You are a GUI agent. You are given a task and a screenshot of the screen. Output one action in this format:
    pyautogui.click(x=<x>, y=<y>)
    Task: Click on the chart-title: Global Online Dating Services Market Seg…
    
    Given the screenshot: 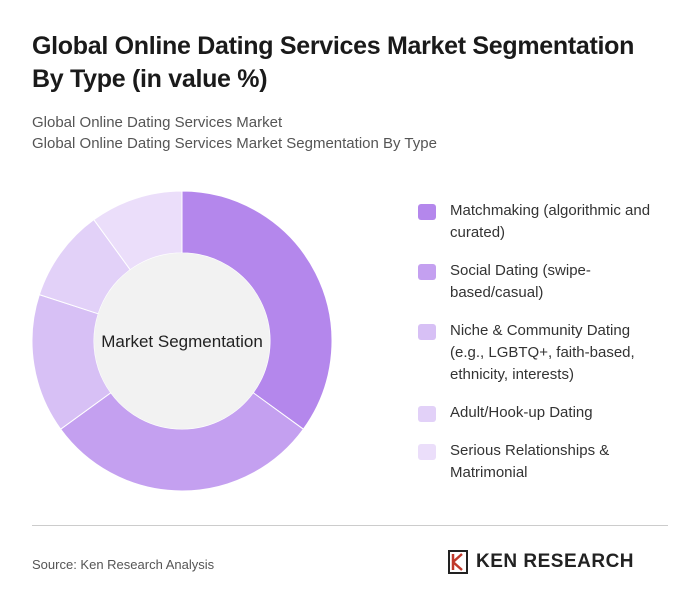 What is the action you would take?
    pyautogui.click(x=333, y=62)
    